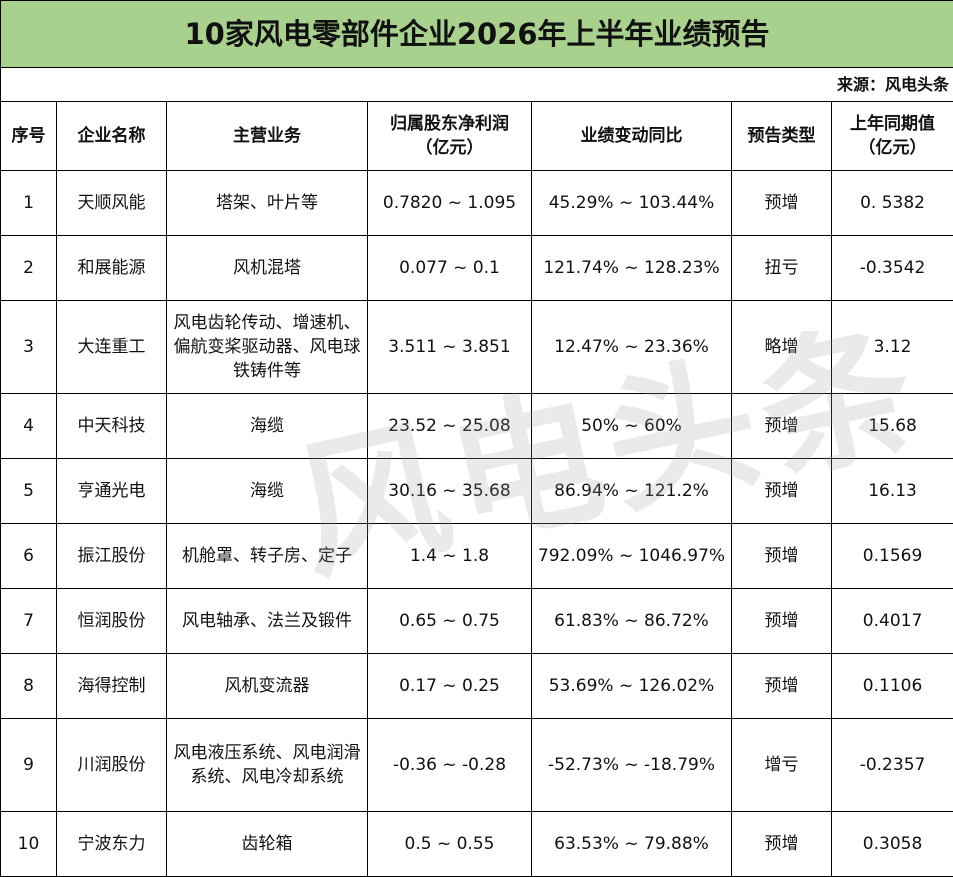 The width and height of the screenshot is (953, 877). Describe the element at coordinates (267, 621) in the screenshot. I see `table-cell: 风电轴承、法兰及锻件` at that location.